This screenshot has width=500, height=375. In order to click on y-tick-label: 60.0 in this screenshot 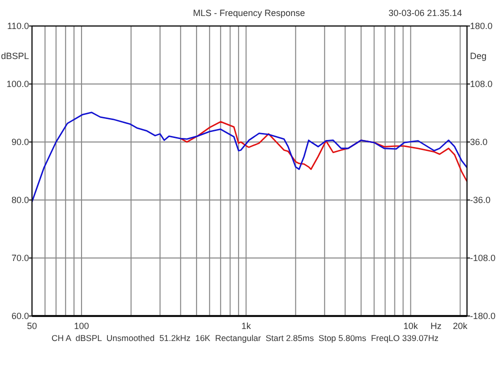, I will do `click(20, 316)`.